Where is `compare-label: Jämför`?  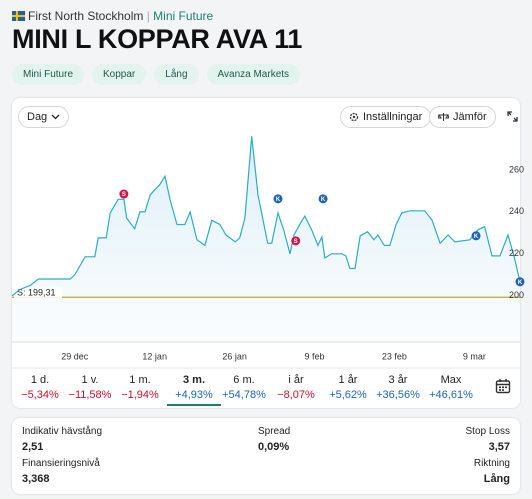 compare-label: Jämför is located at coordinates (470, 117).